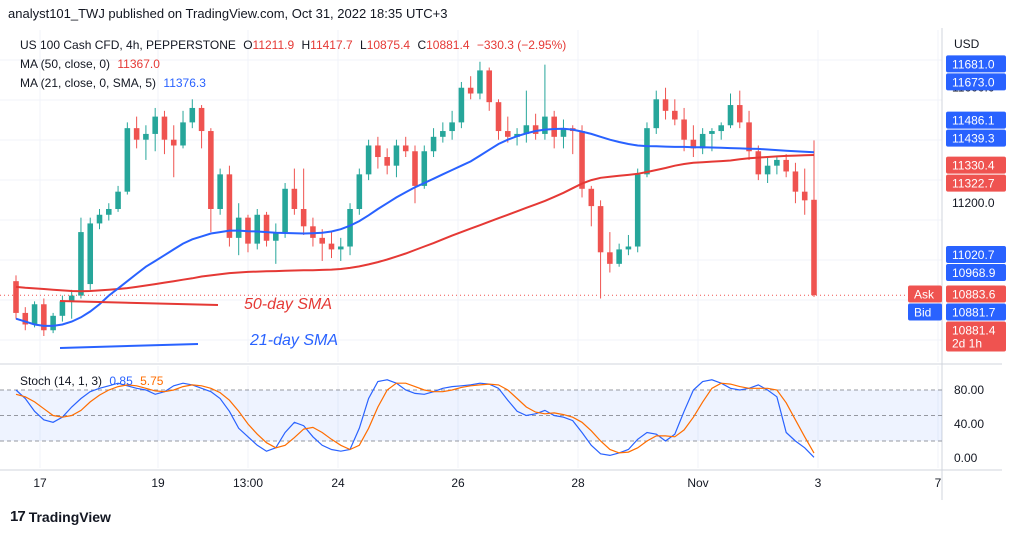 The height and width of the screenshot is (536, 1018). I want to click on low-label: L, so click(363, 45).